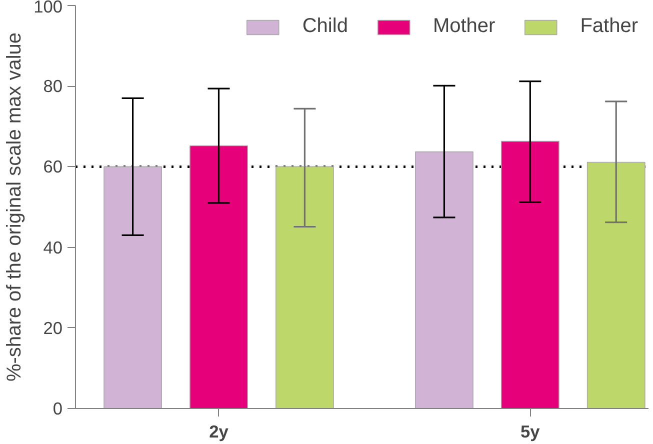  What do you see at coordinates (57, 408) in the screenshot?
I see `y-tick-label: 0` at bounding box center [57, 408].